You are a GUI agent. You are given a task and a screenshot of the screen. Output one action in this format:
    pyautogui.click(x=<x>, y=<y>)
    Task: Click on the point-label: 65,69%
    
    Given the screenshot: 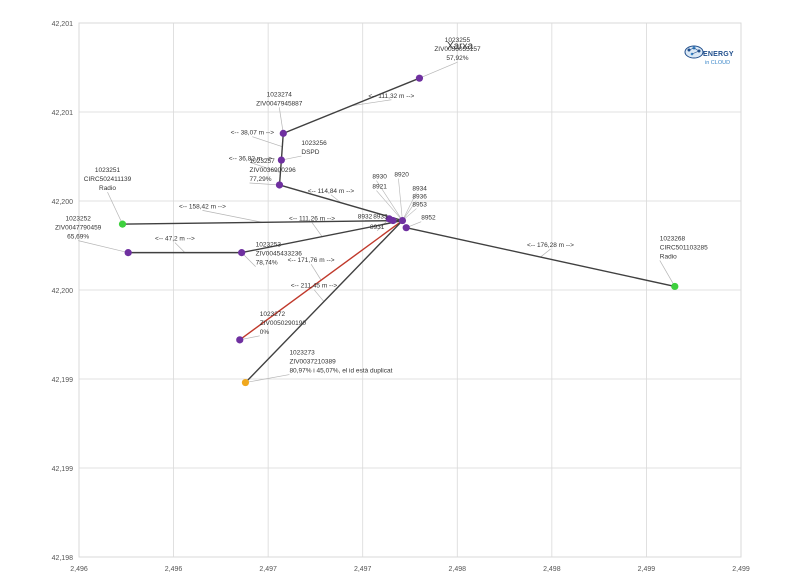 What is the action you would take?
    pyautogui.click(x=78, y=237)
    